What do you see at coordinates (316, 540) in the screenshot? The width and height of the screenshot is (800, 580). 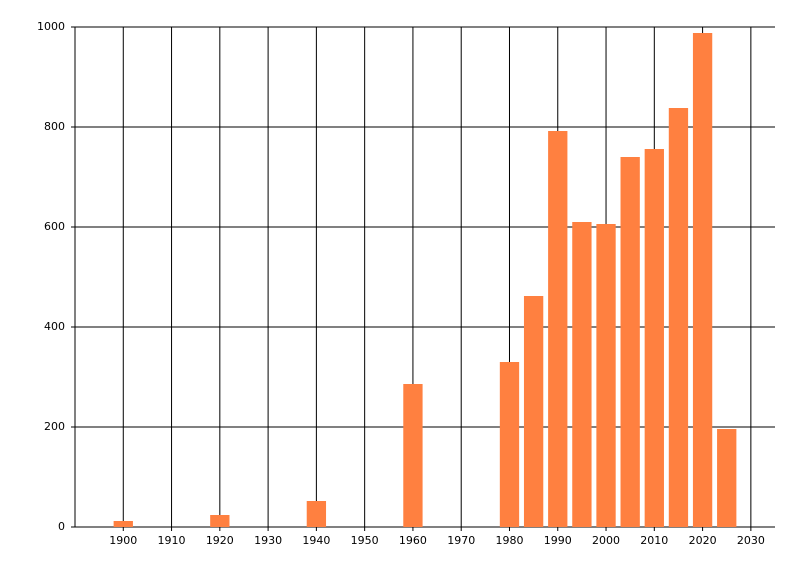 I see `x-tick-label: 1940` at bounding box center [316, 540].